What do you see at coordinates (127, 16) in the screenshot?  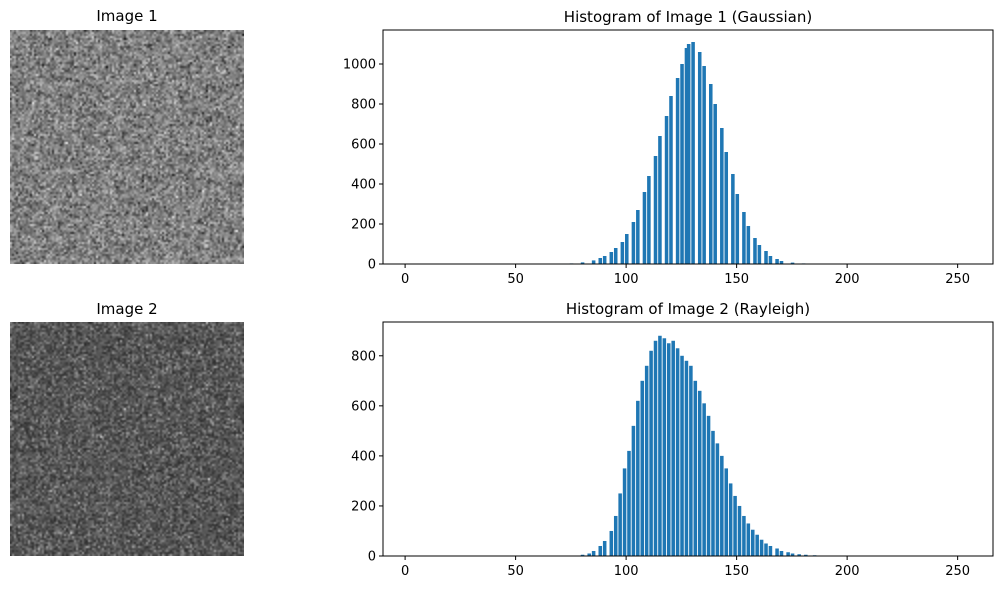 I see `image-1-title: Image 1` at bounding box center [127, 16].